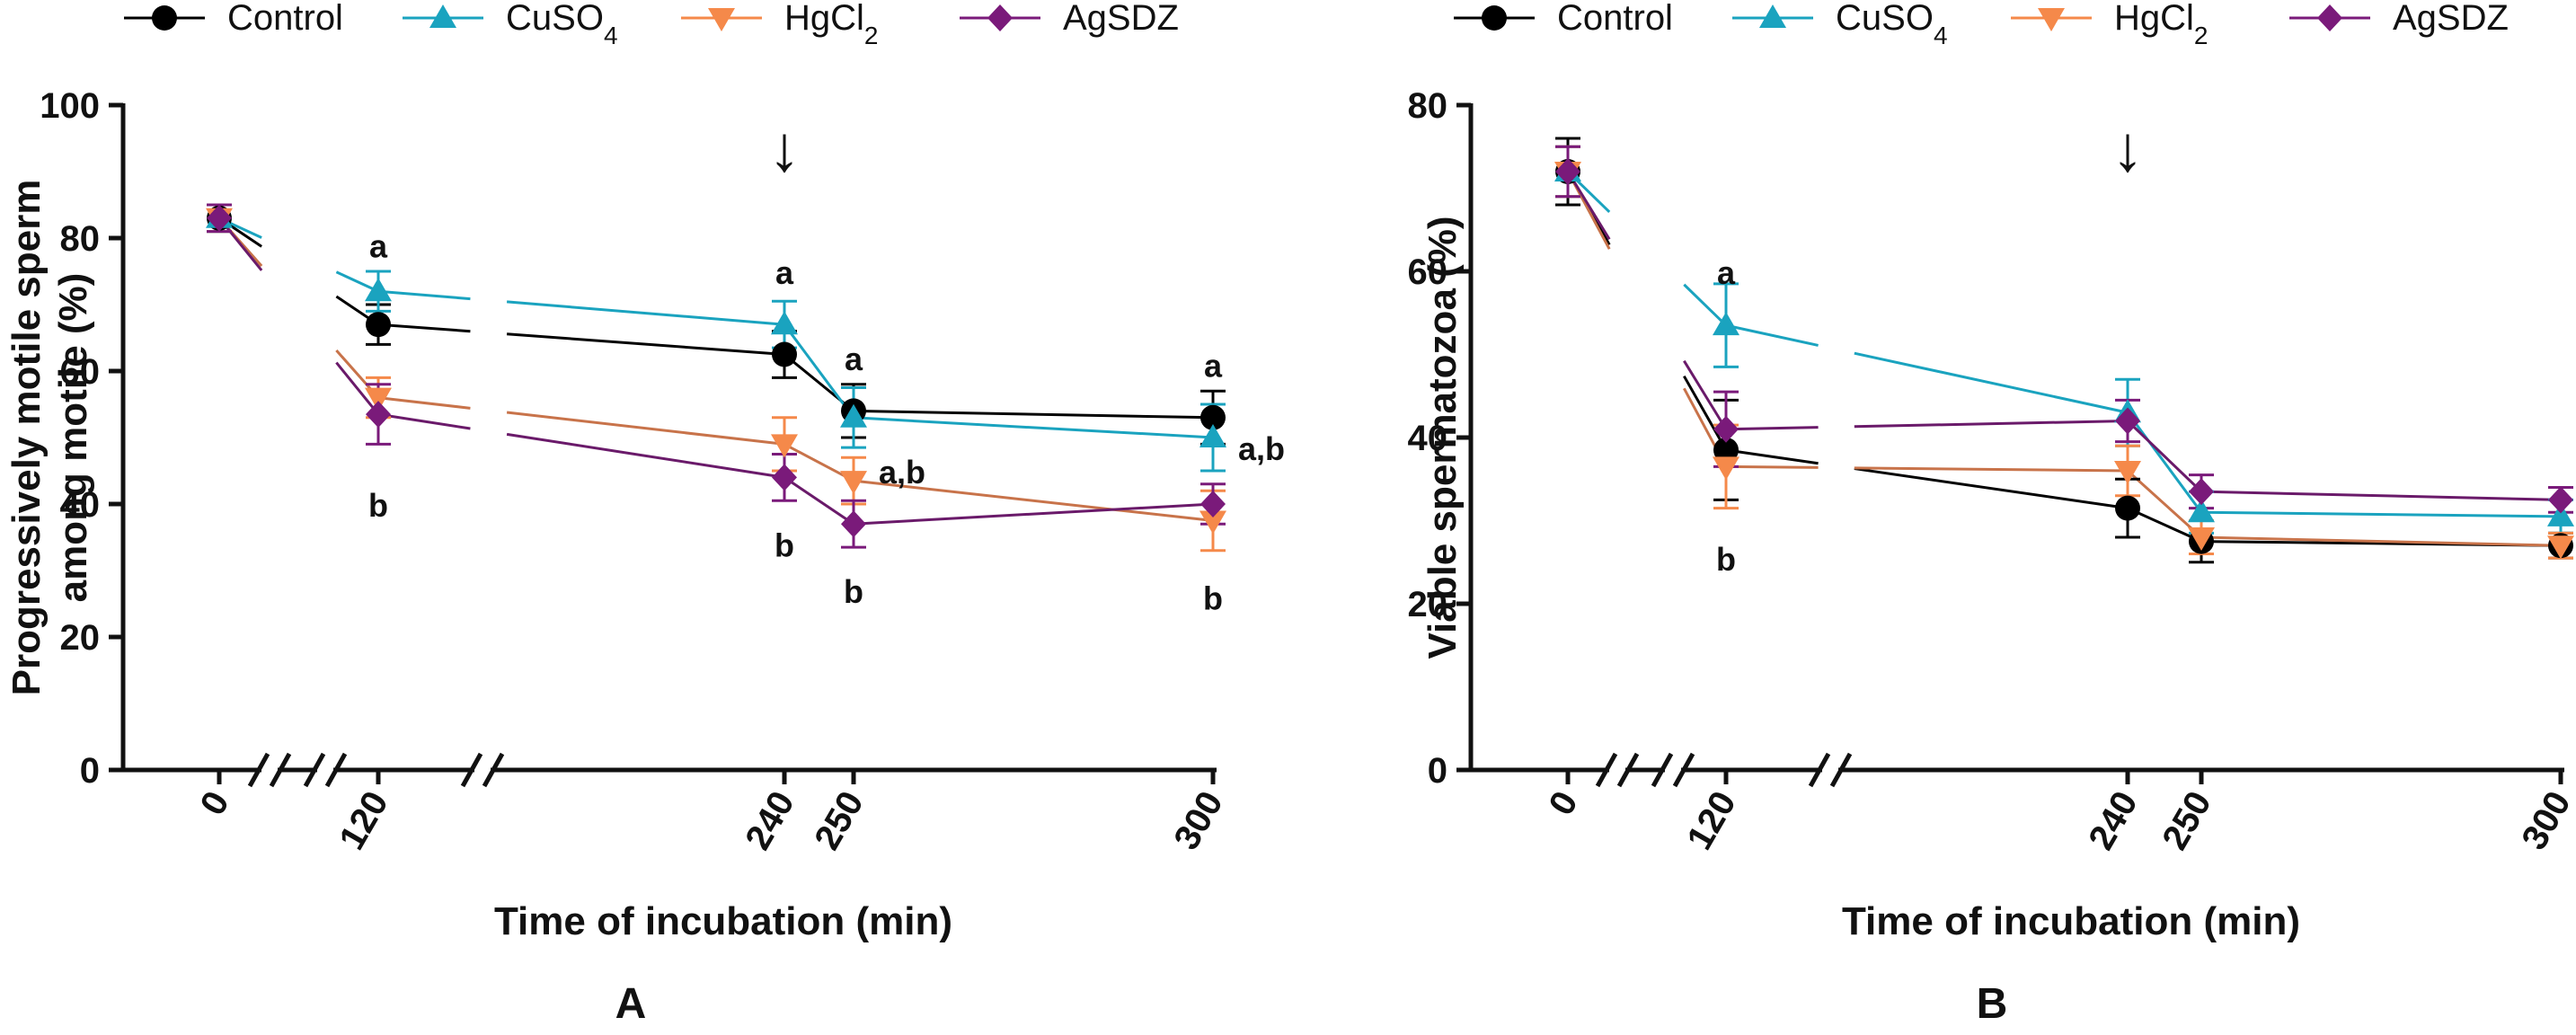 The width and height of the screenshot is (2576, 1035). Describe the element at coordinates (723, 921) in the screenshot. I see `x-axis-label: Time of incubation (min)` at that location.